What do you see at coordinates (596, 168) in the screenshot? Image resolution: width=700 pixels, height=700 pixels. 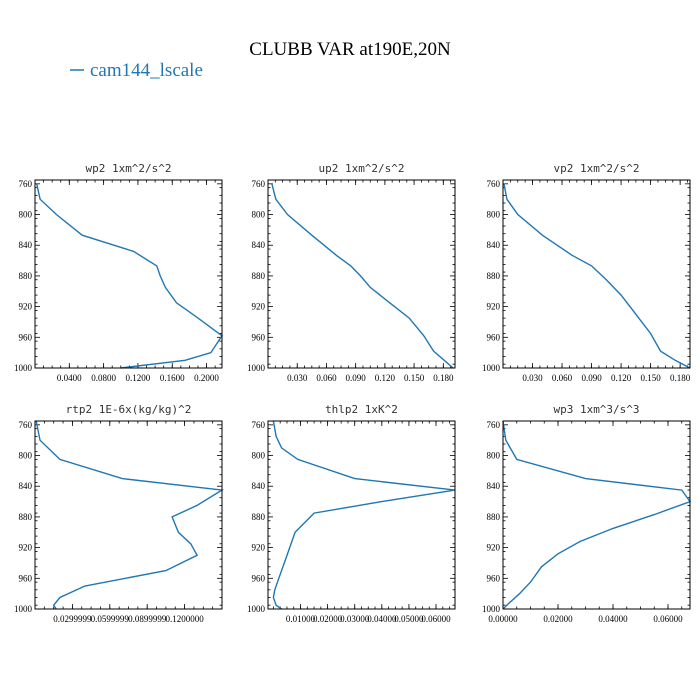 I see `panel-title: vp2 1xm^2/s^2` at bounding box center [596, 168].